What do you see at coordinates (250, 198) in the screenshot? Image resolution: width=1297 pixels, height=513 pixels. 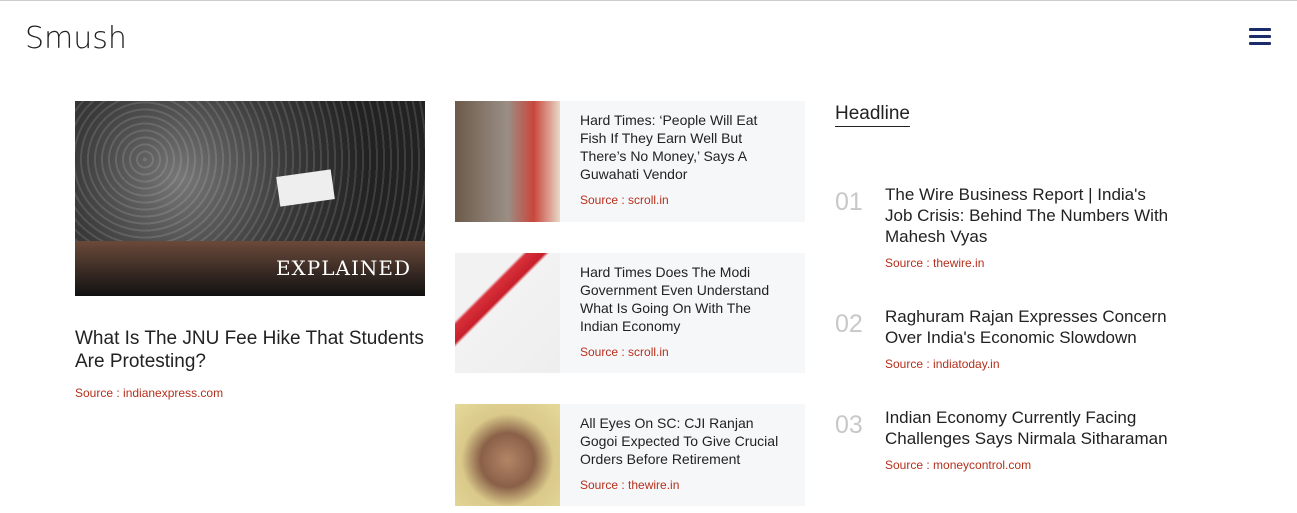 I see `featured-image: EXPLAINED` at bounding box center [250, 198].